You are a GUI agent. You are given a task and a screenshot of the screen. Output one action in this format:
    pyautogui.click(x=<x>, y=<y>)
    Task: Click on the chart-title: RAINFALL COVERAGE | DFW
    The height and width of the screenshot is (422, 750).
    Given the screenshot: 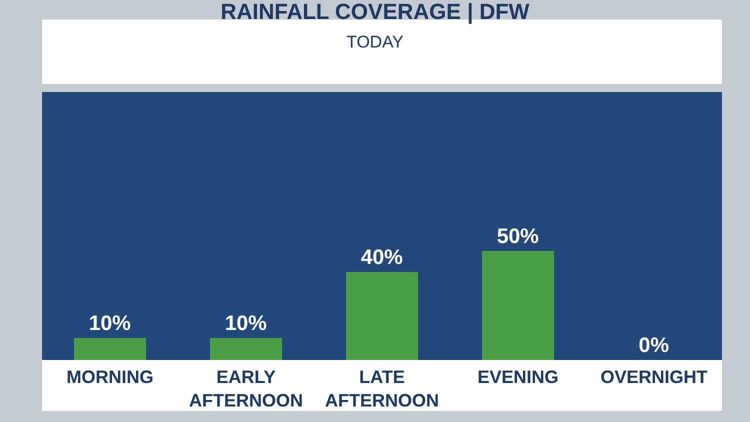 What is the action you would take?
    pyautogui.click(x=375, y=12)
    